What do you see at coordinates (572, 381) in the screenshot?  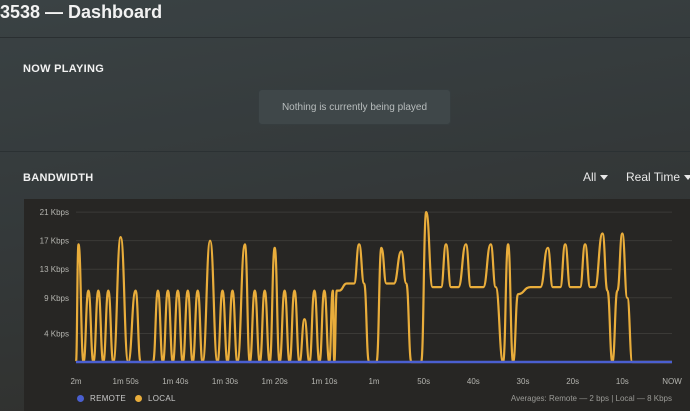 I see `x-tick-label: 20s` at bounding box center [572, 381].